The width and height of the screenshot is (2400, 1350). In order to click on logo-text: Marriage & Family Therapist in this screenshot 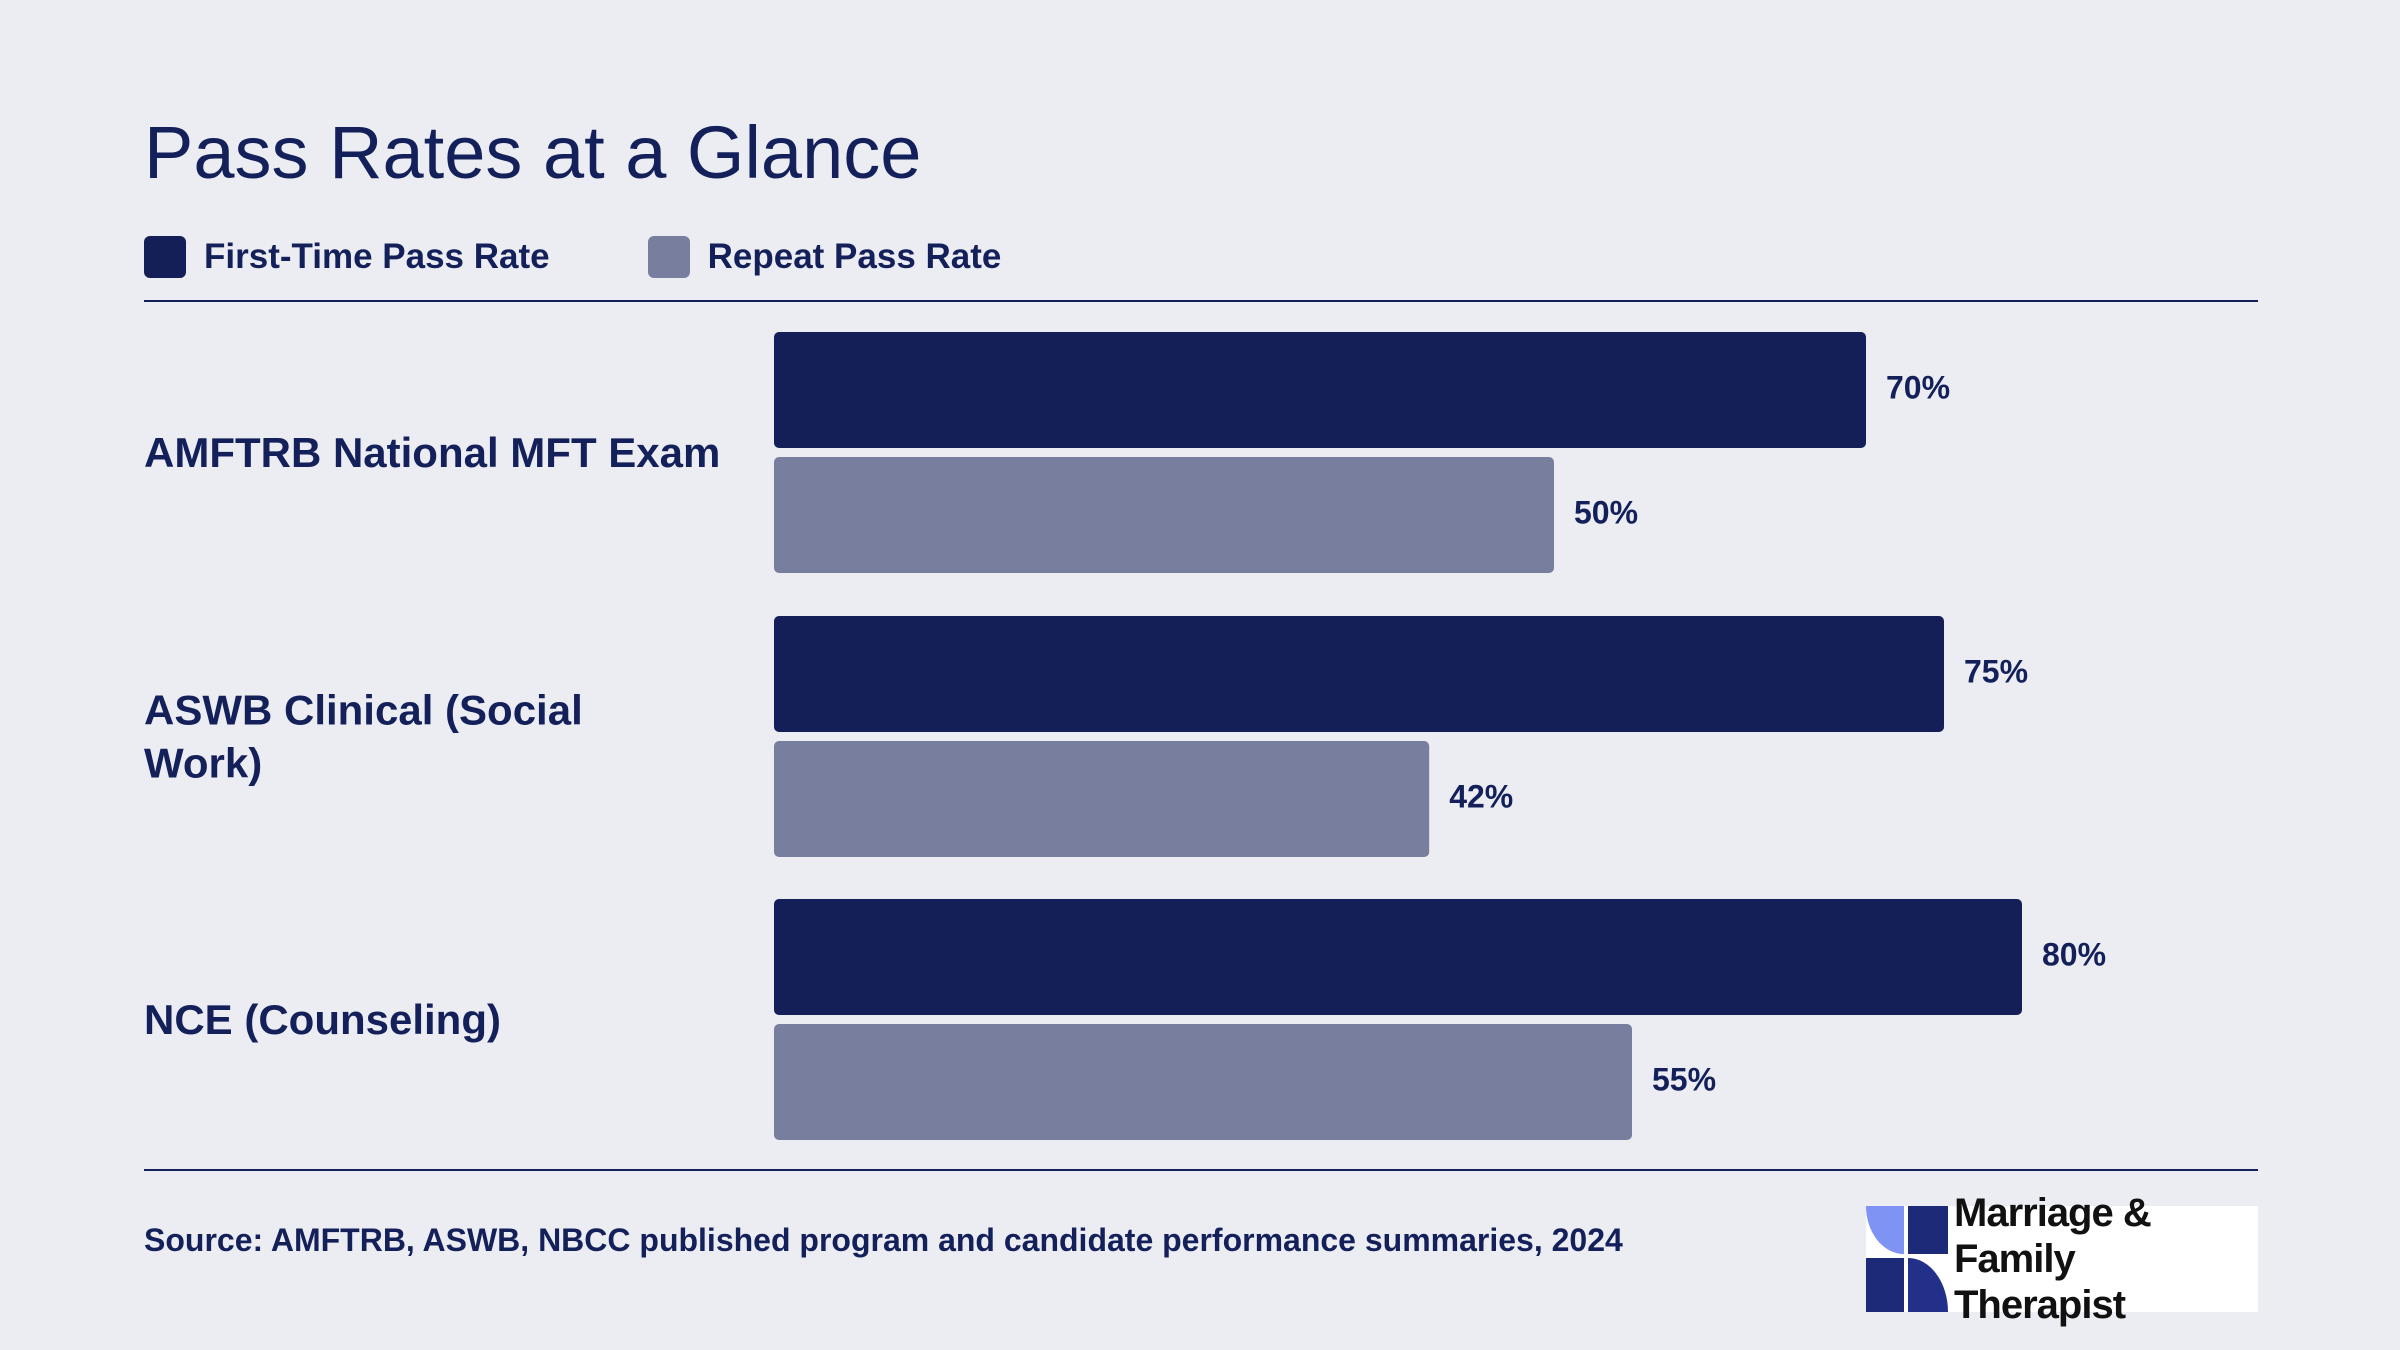, I will do `click(2106, 1259)`.